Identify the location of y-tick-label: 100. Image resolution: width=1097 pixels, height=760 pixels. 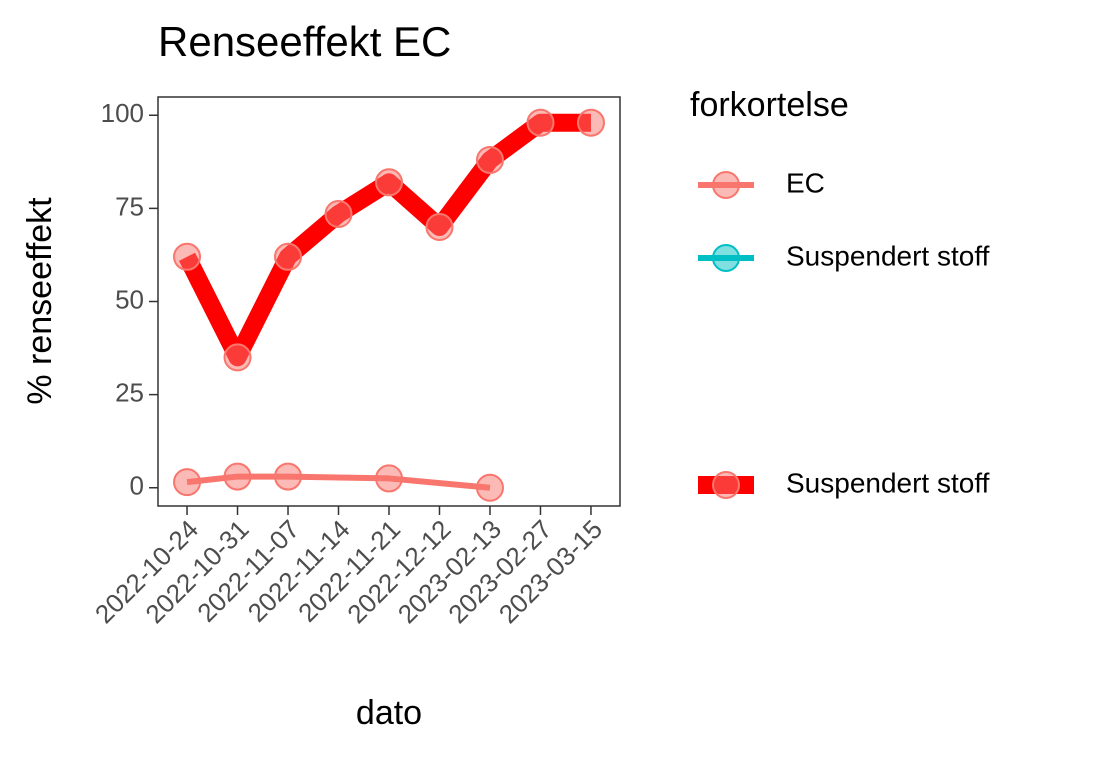
(122, 113).